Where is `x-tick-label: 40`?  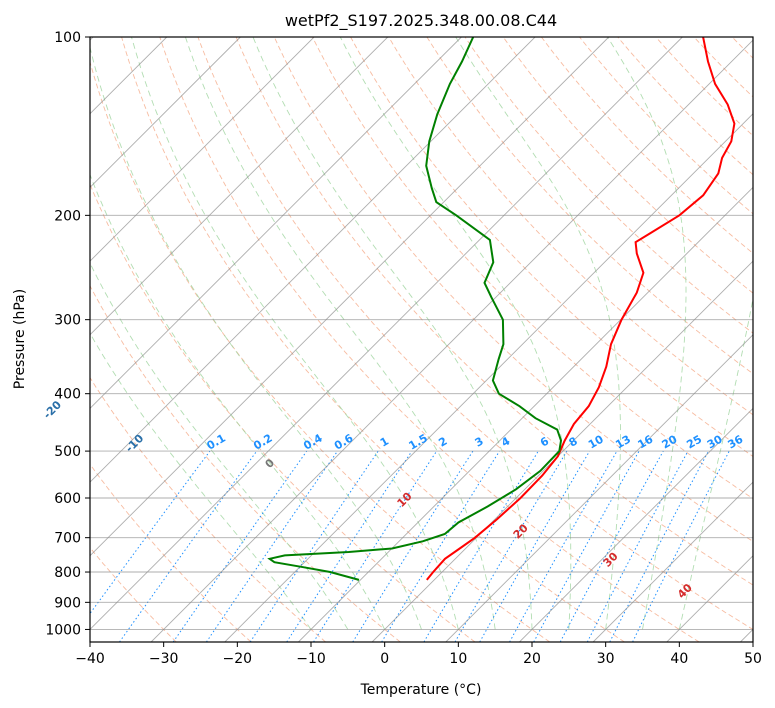
x-tick-label: 40 is located at coordinates (679, 659).